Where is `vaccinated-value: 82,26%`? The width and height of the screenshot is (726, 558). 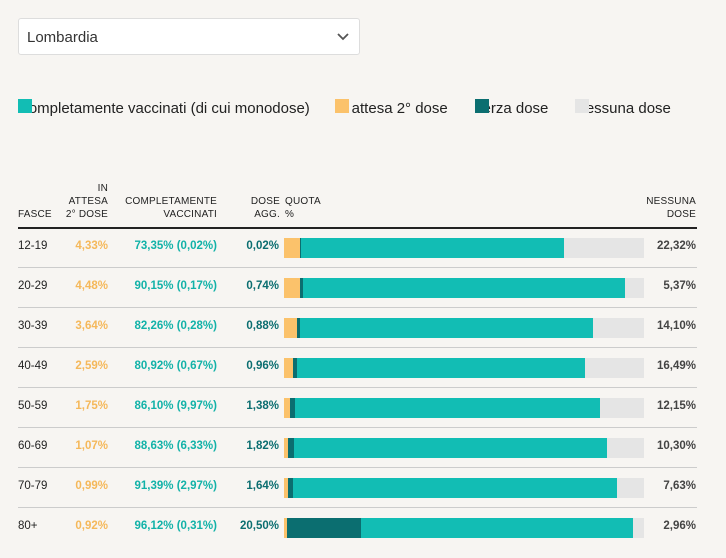 vaccinated-value: 82,26% is located at coordinates (154, 326).